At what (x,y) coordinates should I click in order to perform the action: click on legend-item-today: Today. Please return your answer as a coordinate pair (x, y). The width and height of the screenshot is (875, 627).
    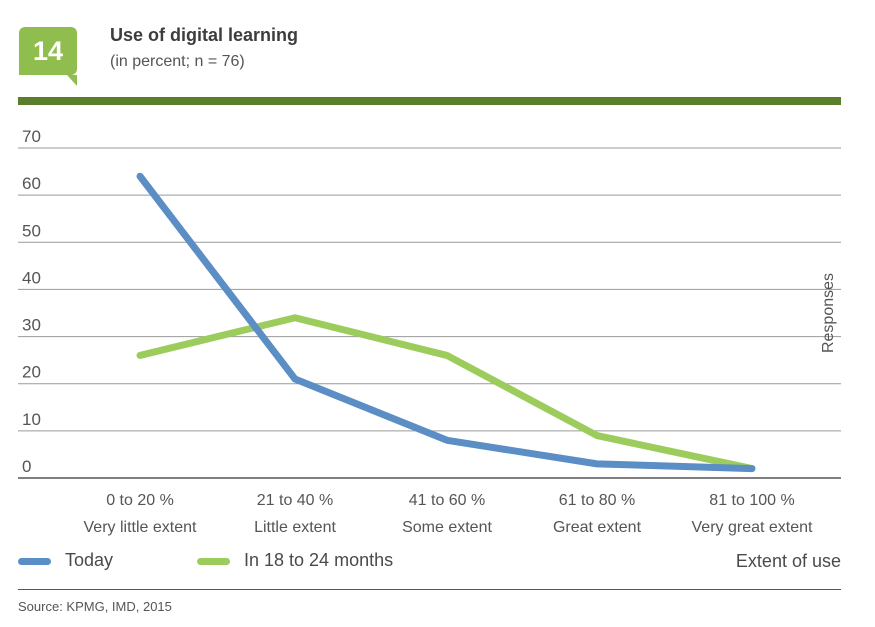
    Looking at the image, I should click on (65, 560).